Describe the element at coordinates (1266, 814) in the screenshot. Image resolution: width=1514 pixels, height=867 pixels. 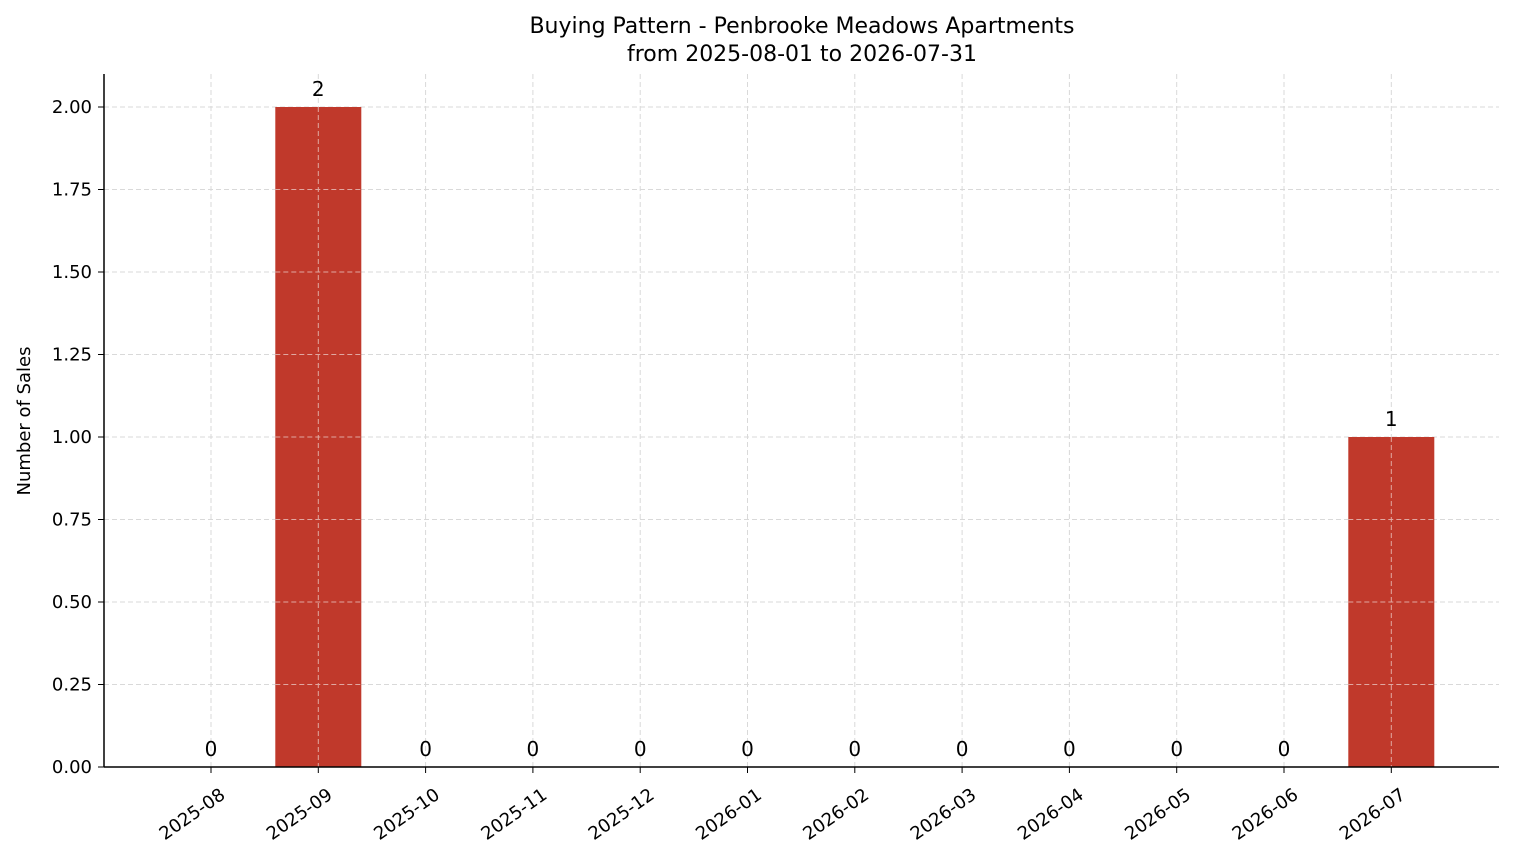
I see `x-tick-label: 2026-06` at that location.